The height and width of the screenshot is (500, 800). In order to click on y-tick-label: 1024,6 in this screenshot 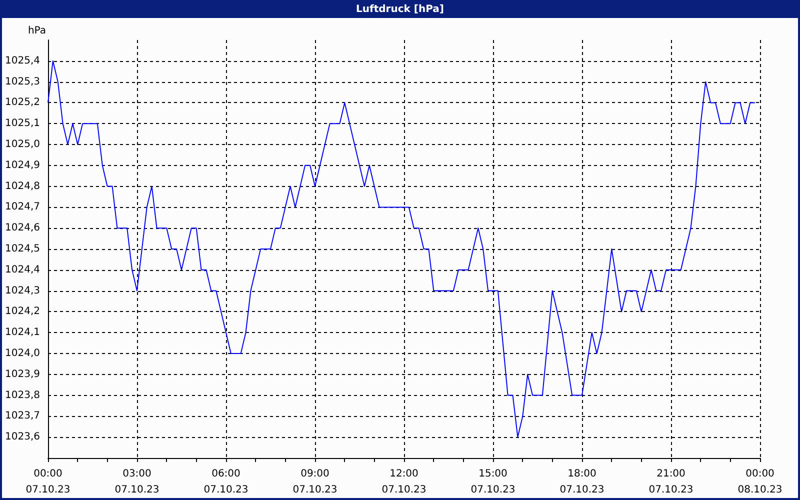, I will do `click(22, 228)`.